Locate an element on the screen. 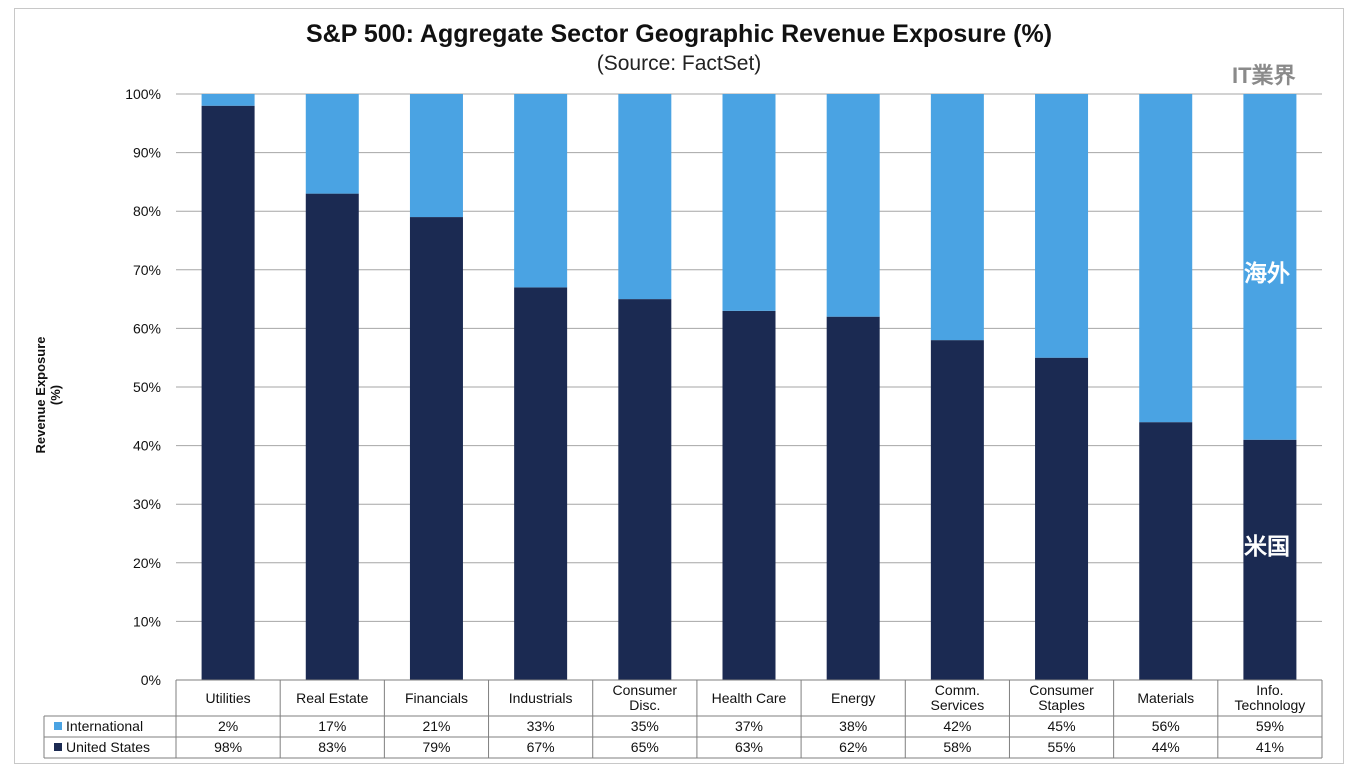 The width and height of the screenshot is (1358, 776). watermark-text: IT業界 is located at coordinates (1264, 75).